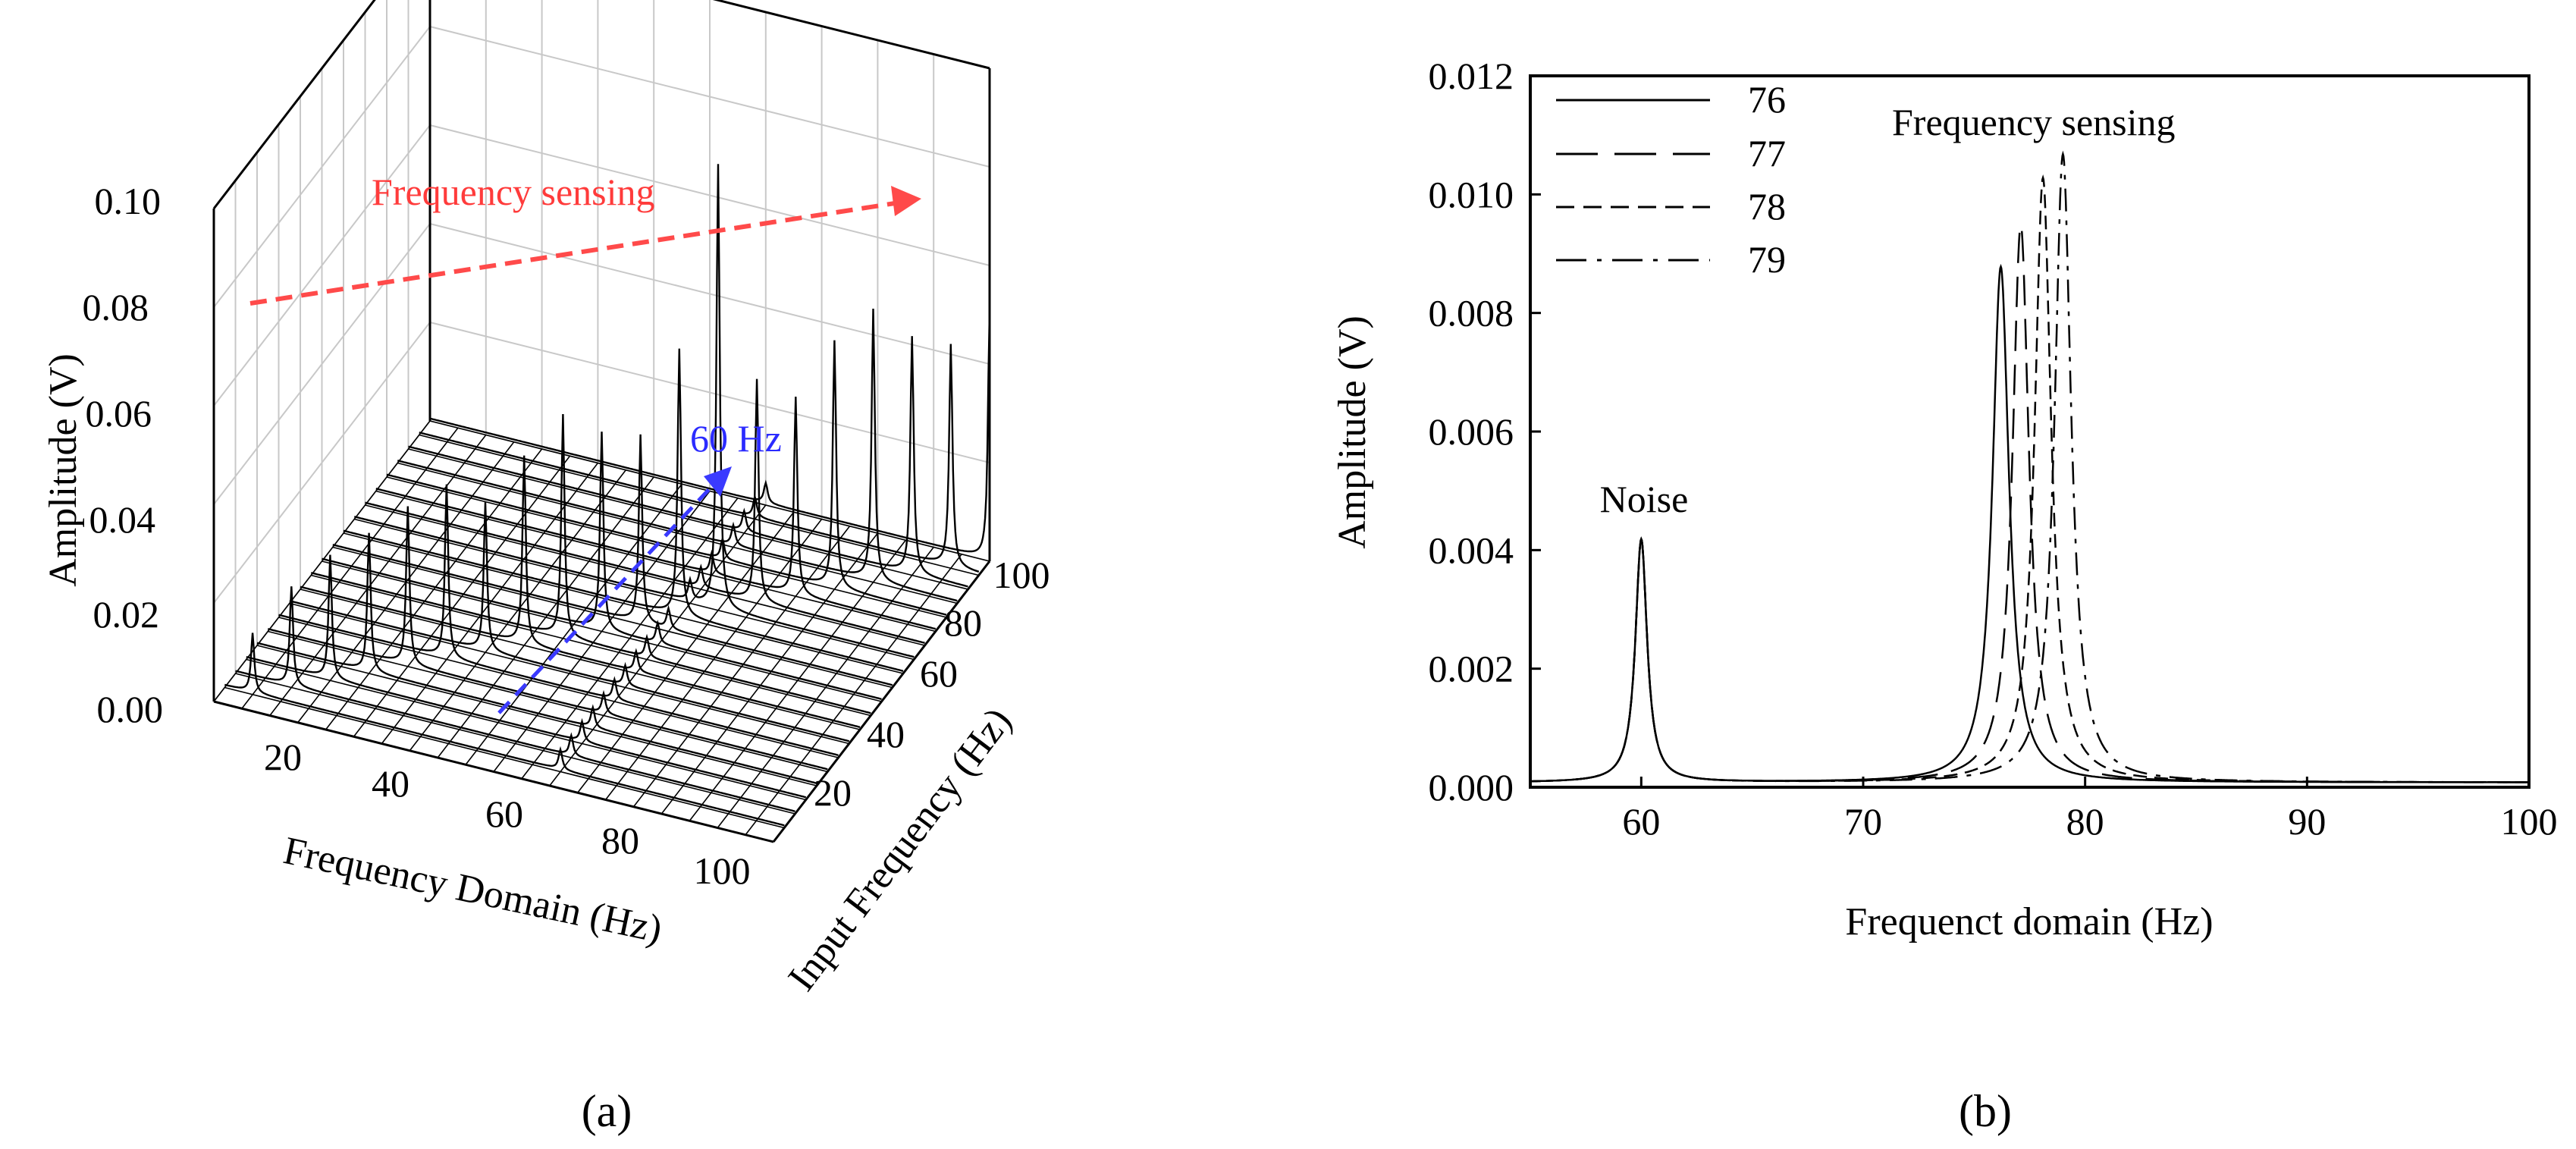  Describe the element at coordinates (614, 590) in the screenshot. I see `sixty-hz-arrow` at that location.